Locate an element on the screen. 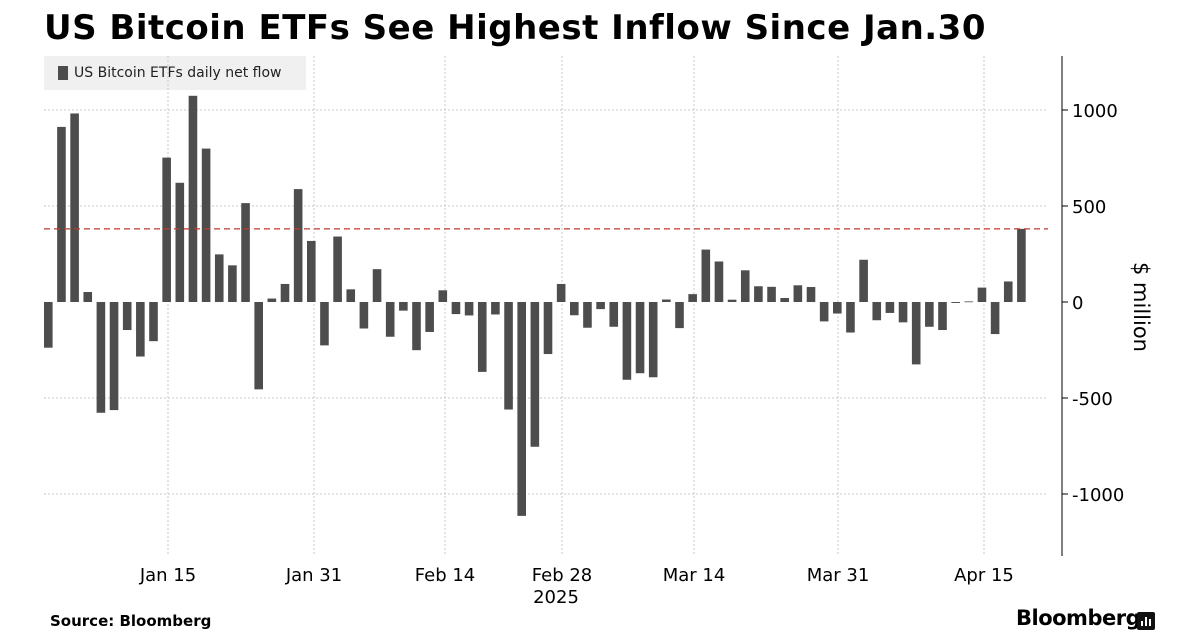  y-tick-label: 500 is located at coordinates (1089, 207).